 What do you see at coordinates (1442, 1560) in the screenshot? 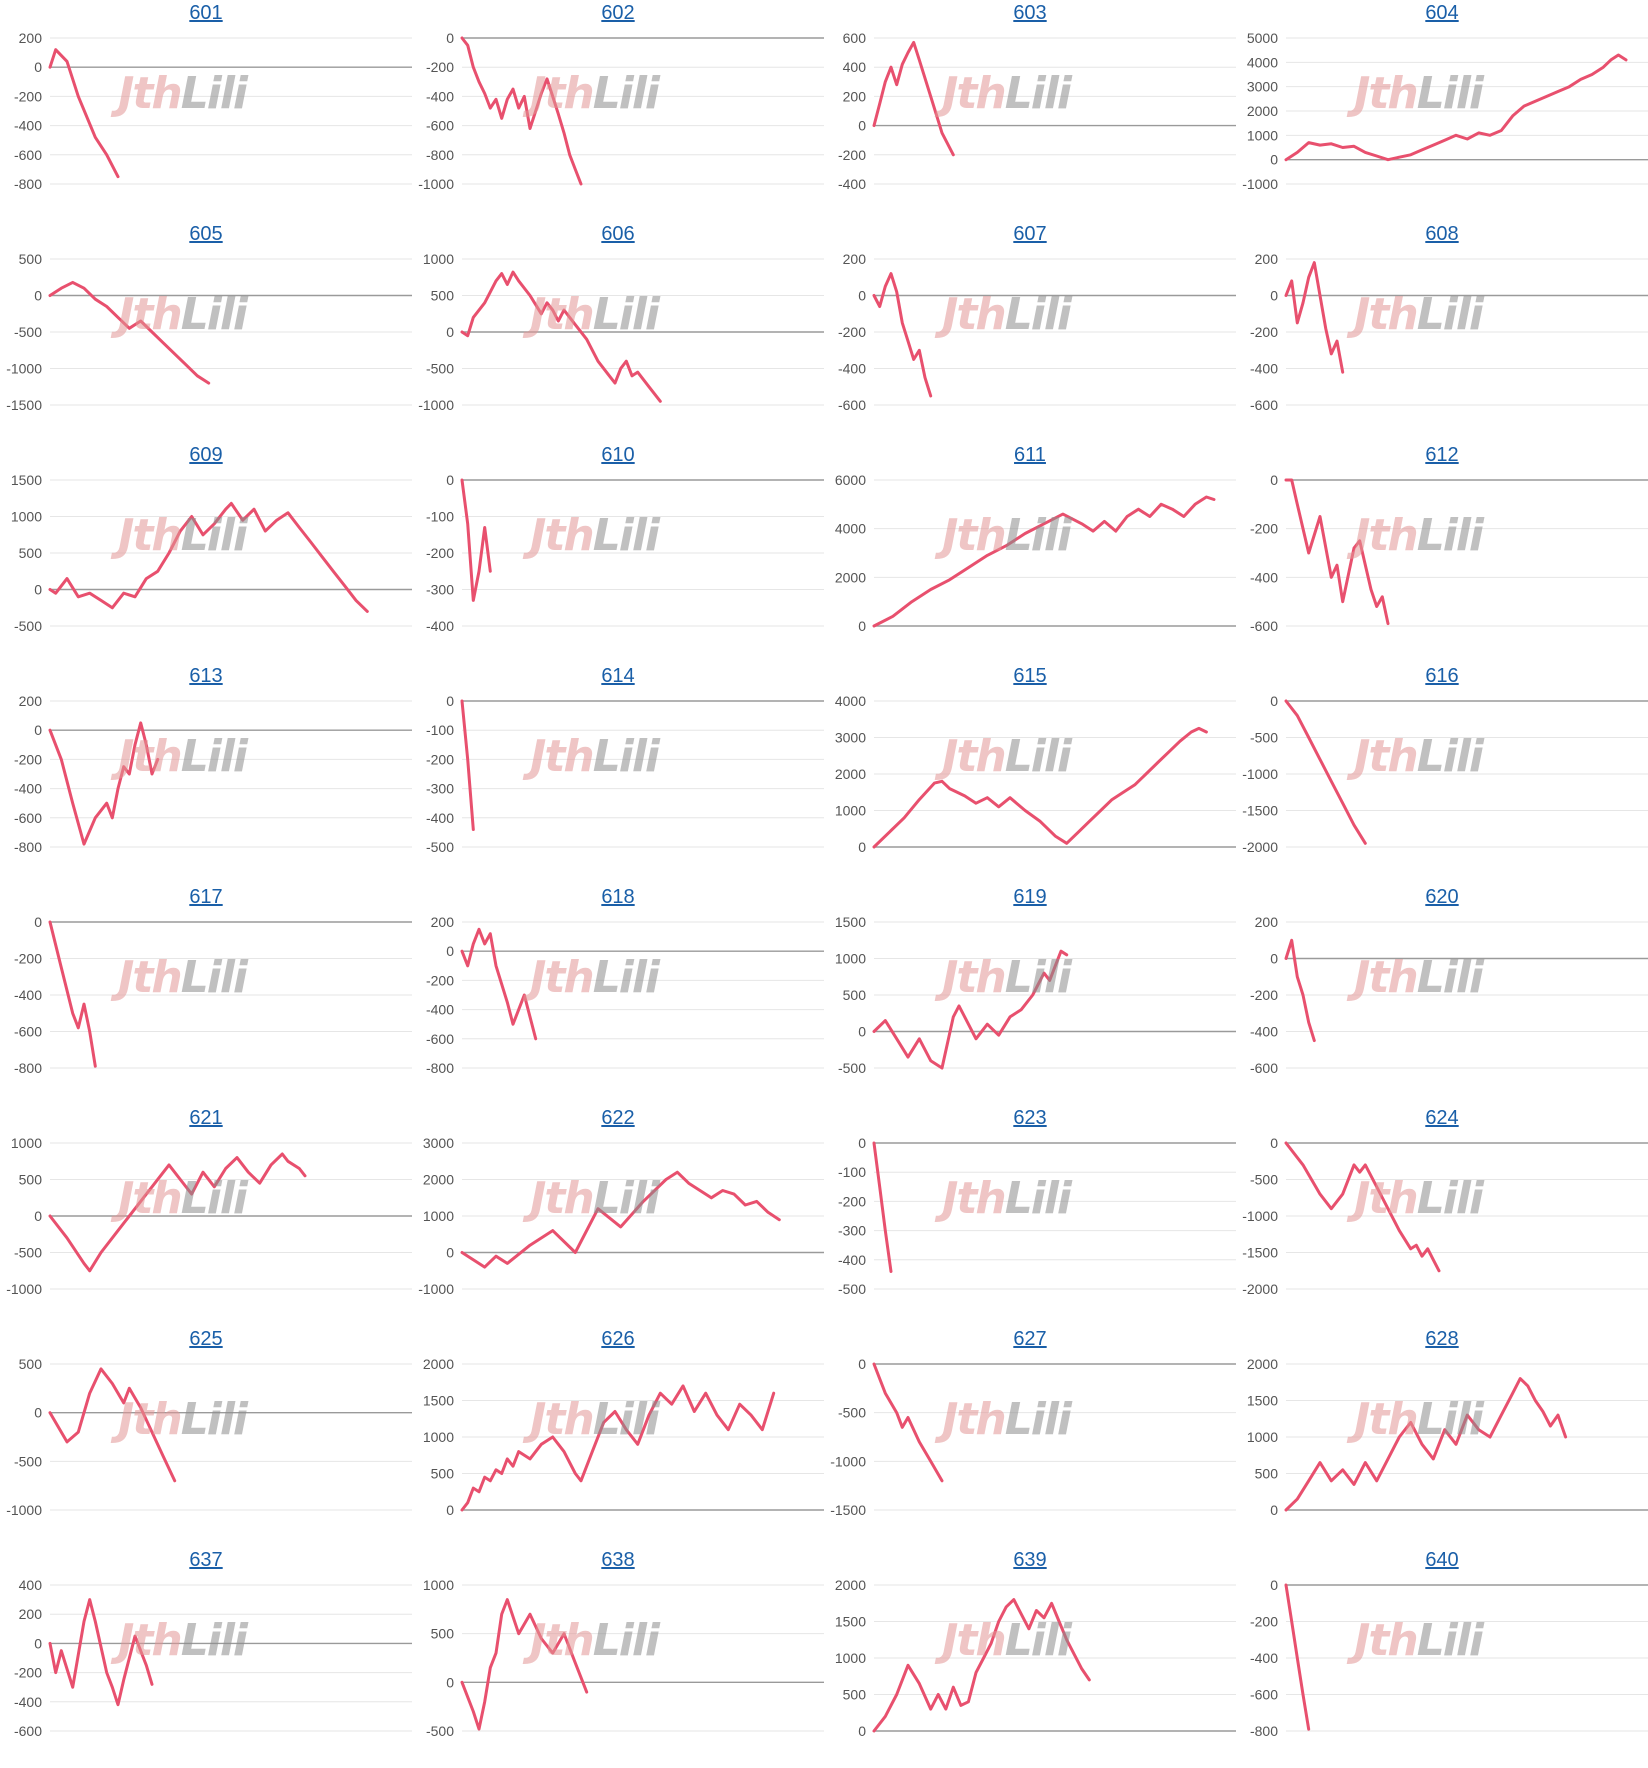
I see `chart-title-link: 640` at bounding box center [1442, 1560].